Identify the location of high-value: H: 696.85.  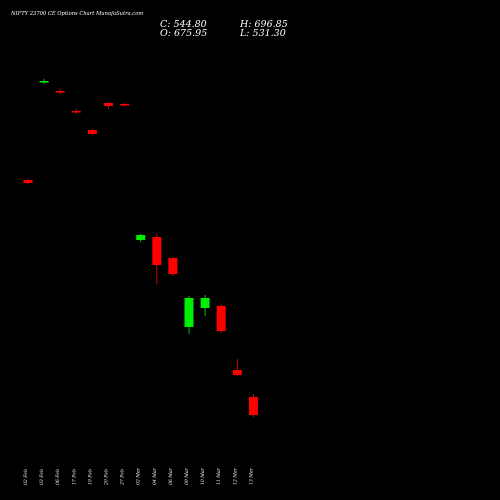
(263, 24).